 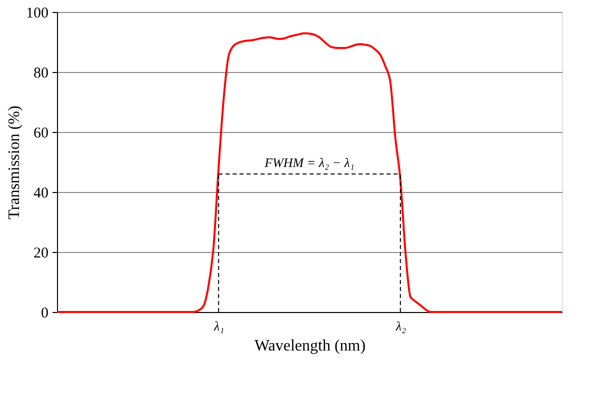 What do you see at coordinates (218, 326) in the screenshot?
I see `x-tick-label: λ₁` at bounding box center [218, 326].